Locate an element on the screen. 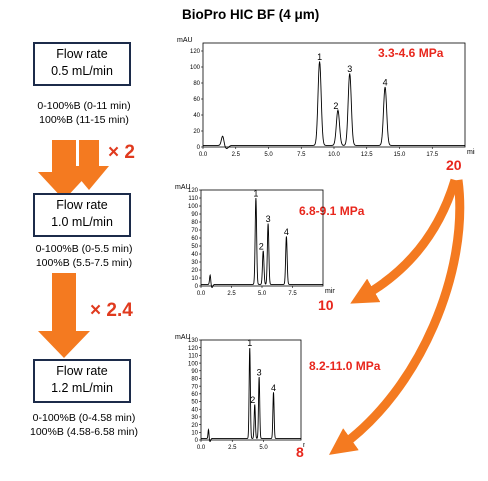 The width and height of the screenshot is (488, 481). flow-box-1-label: Flow rate is located at coordinates (82, 54).